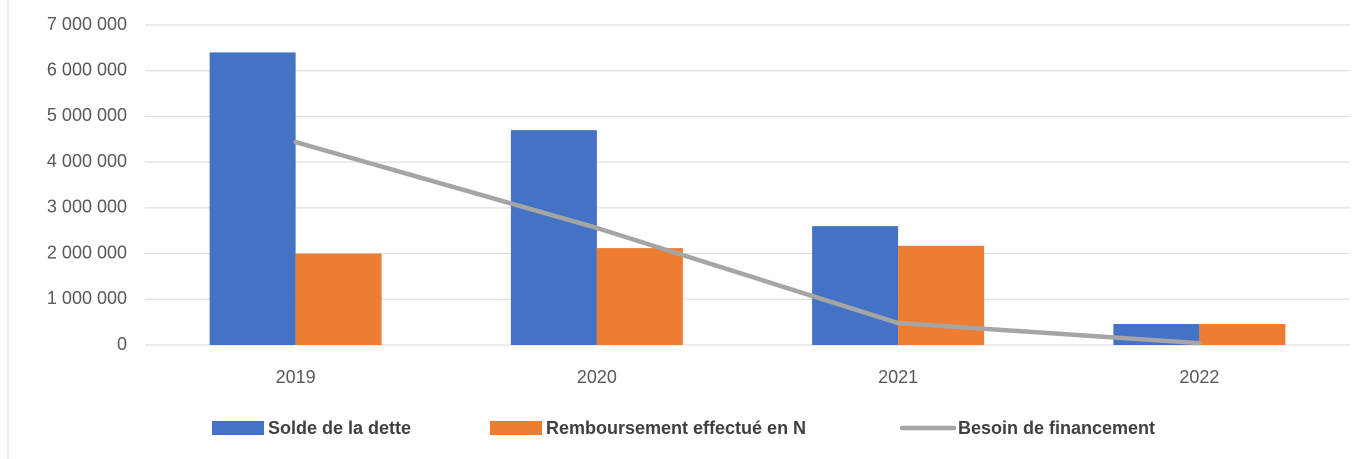  Describe the element at coordinates (87, 24) in the screenshot. I see `y-tick-label: 7 000 000` at that location.